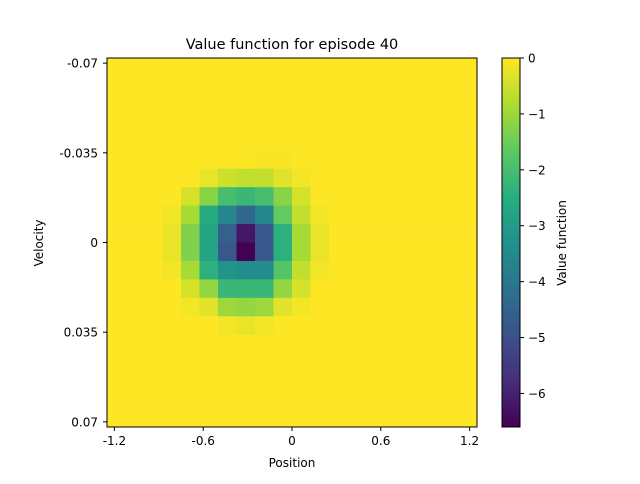  Describe the element at coordinates (84, 422) in the screenshot. I see `y-tick-label: 0.07` at that location.